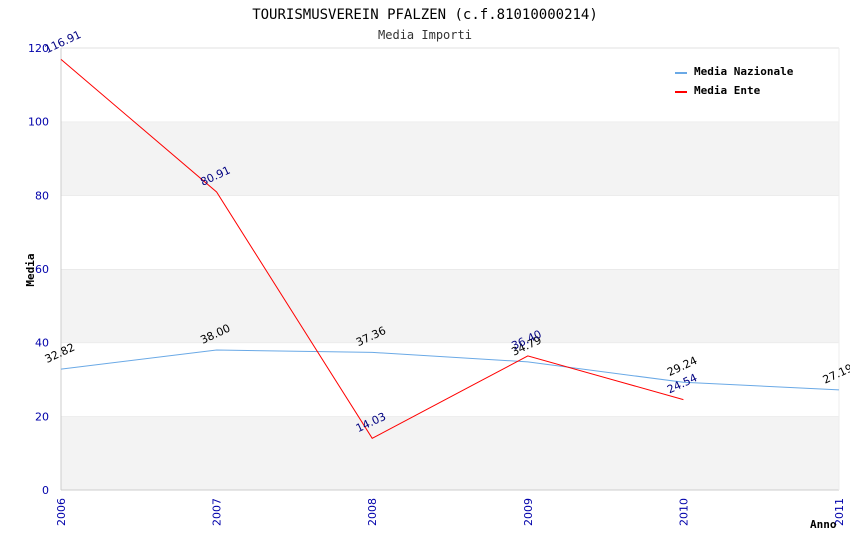  What do you see at coordinates (727, 90) in the screenshot?
I see `legend-label: Media Ente` at bounding box center [727, 90].